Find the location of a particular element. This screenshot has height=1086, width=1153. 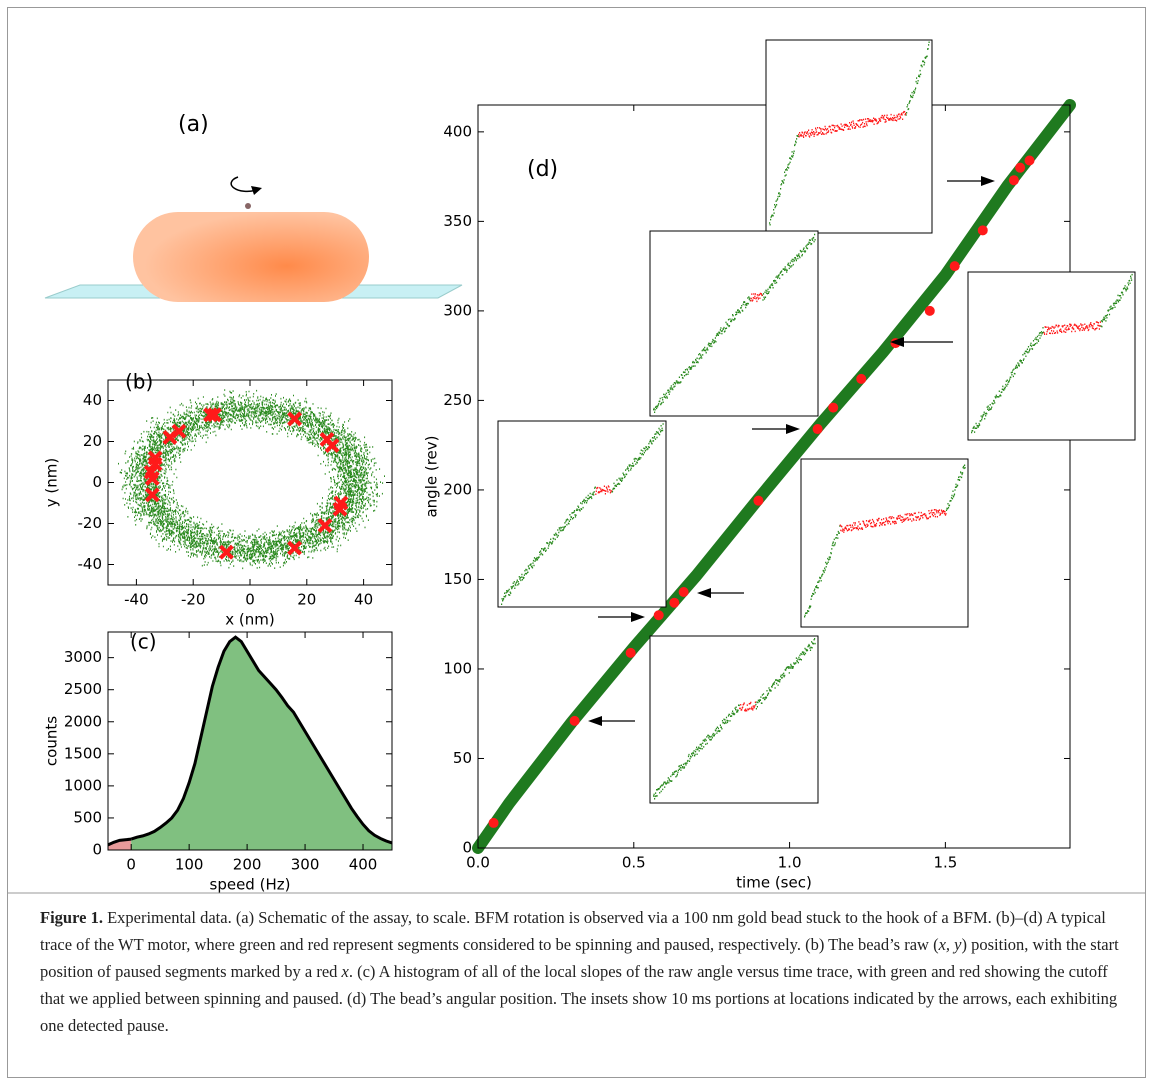

y-tick-label: 200 is located at coordinates (457, 489).